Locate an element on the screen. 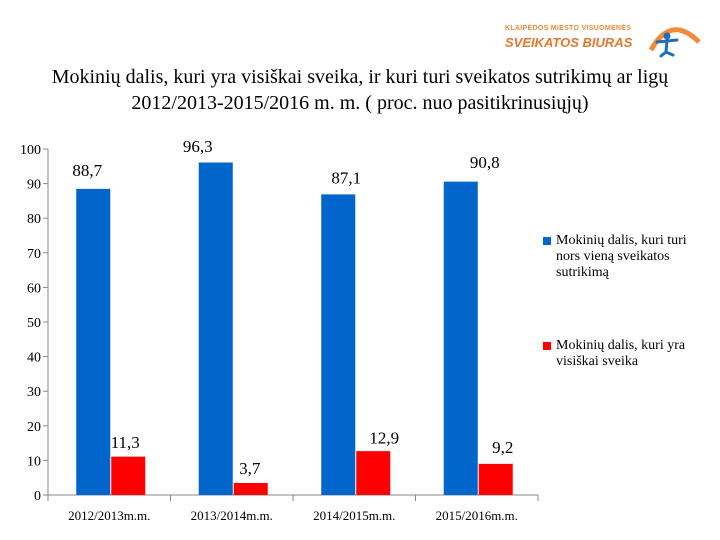  data-label-sveiki-4: 9,2 is located at coordinates (502, 447).